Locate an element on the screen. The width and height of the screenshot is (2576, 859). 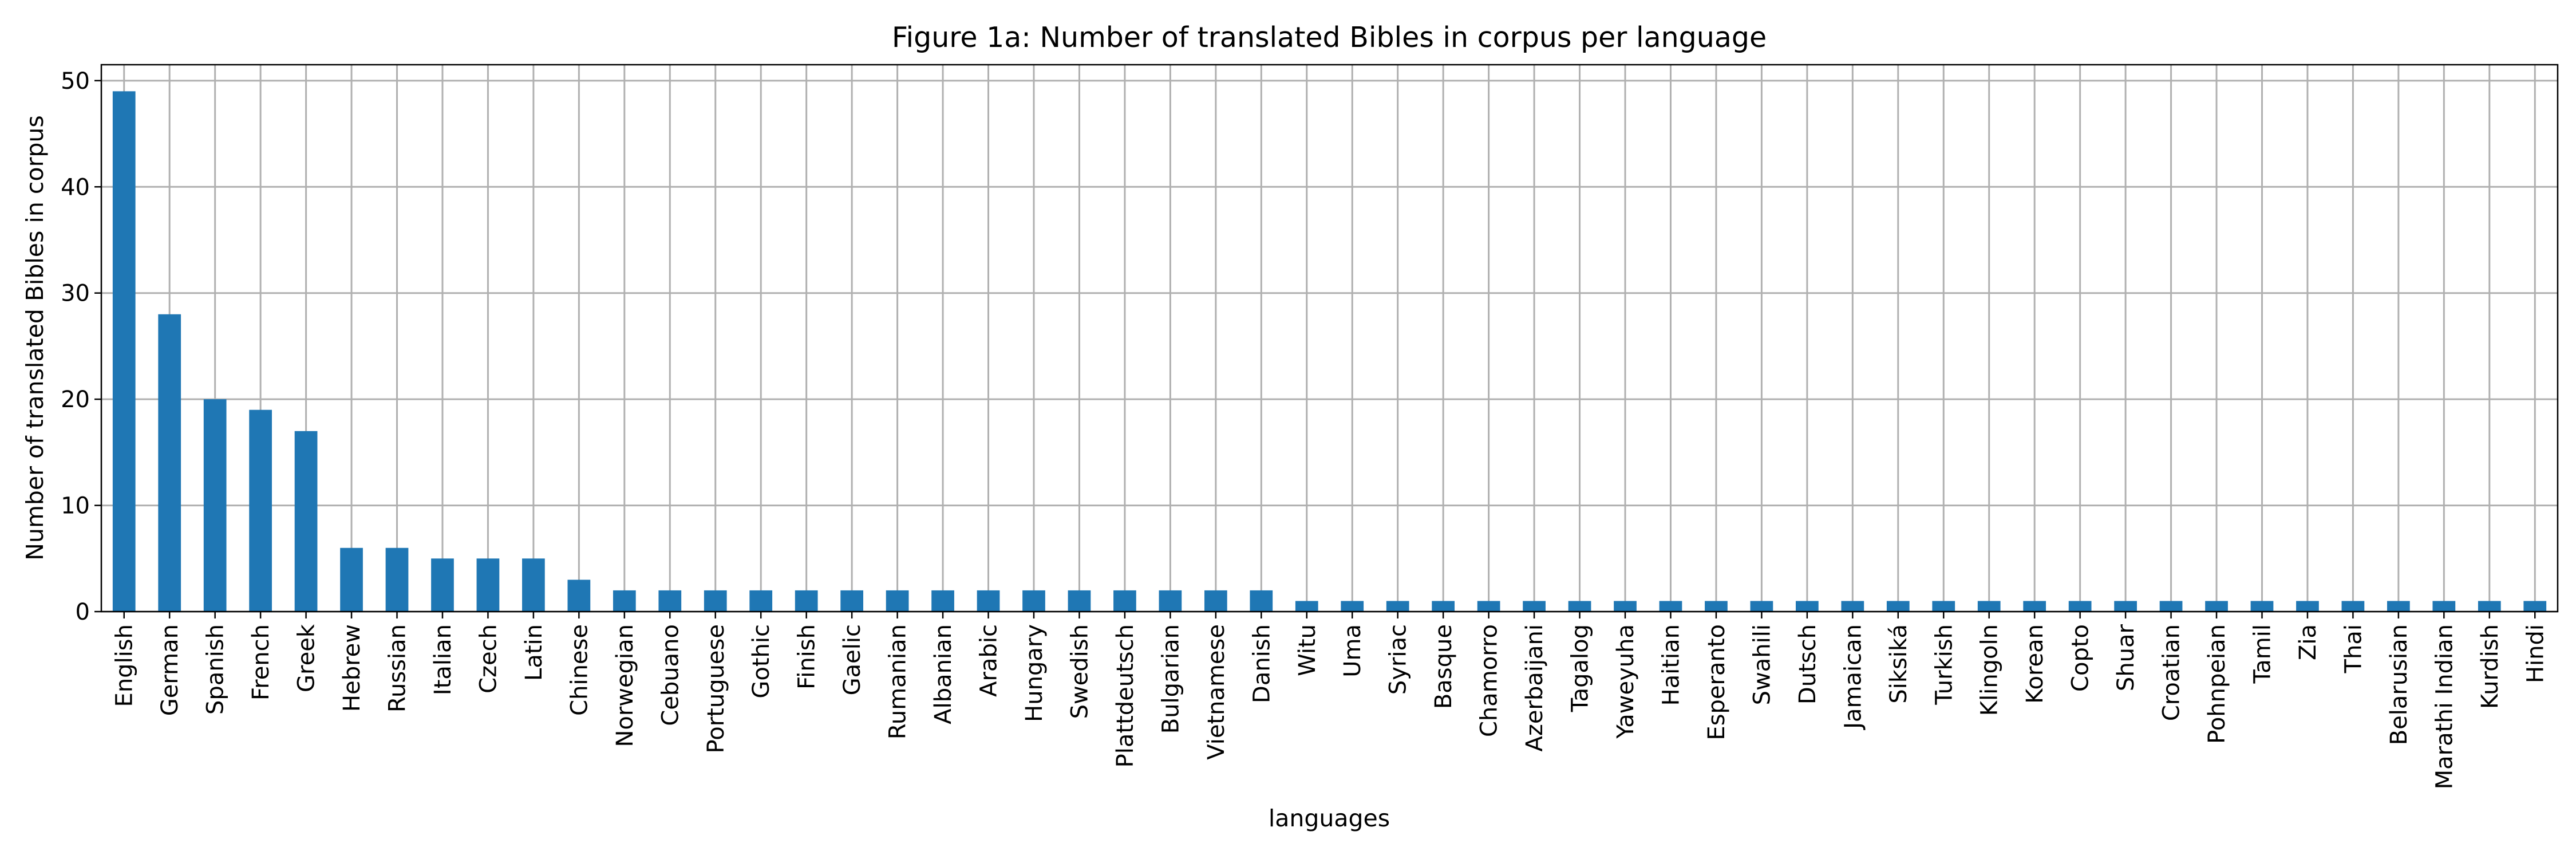
x-tick-label: Portuguese is located at coordinates (716, 688).